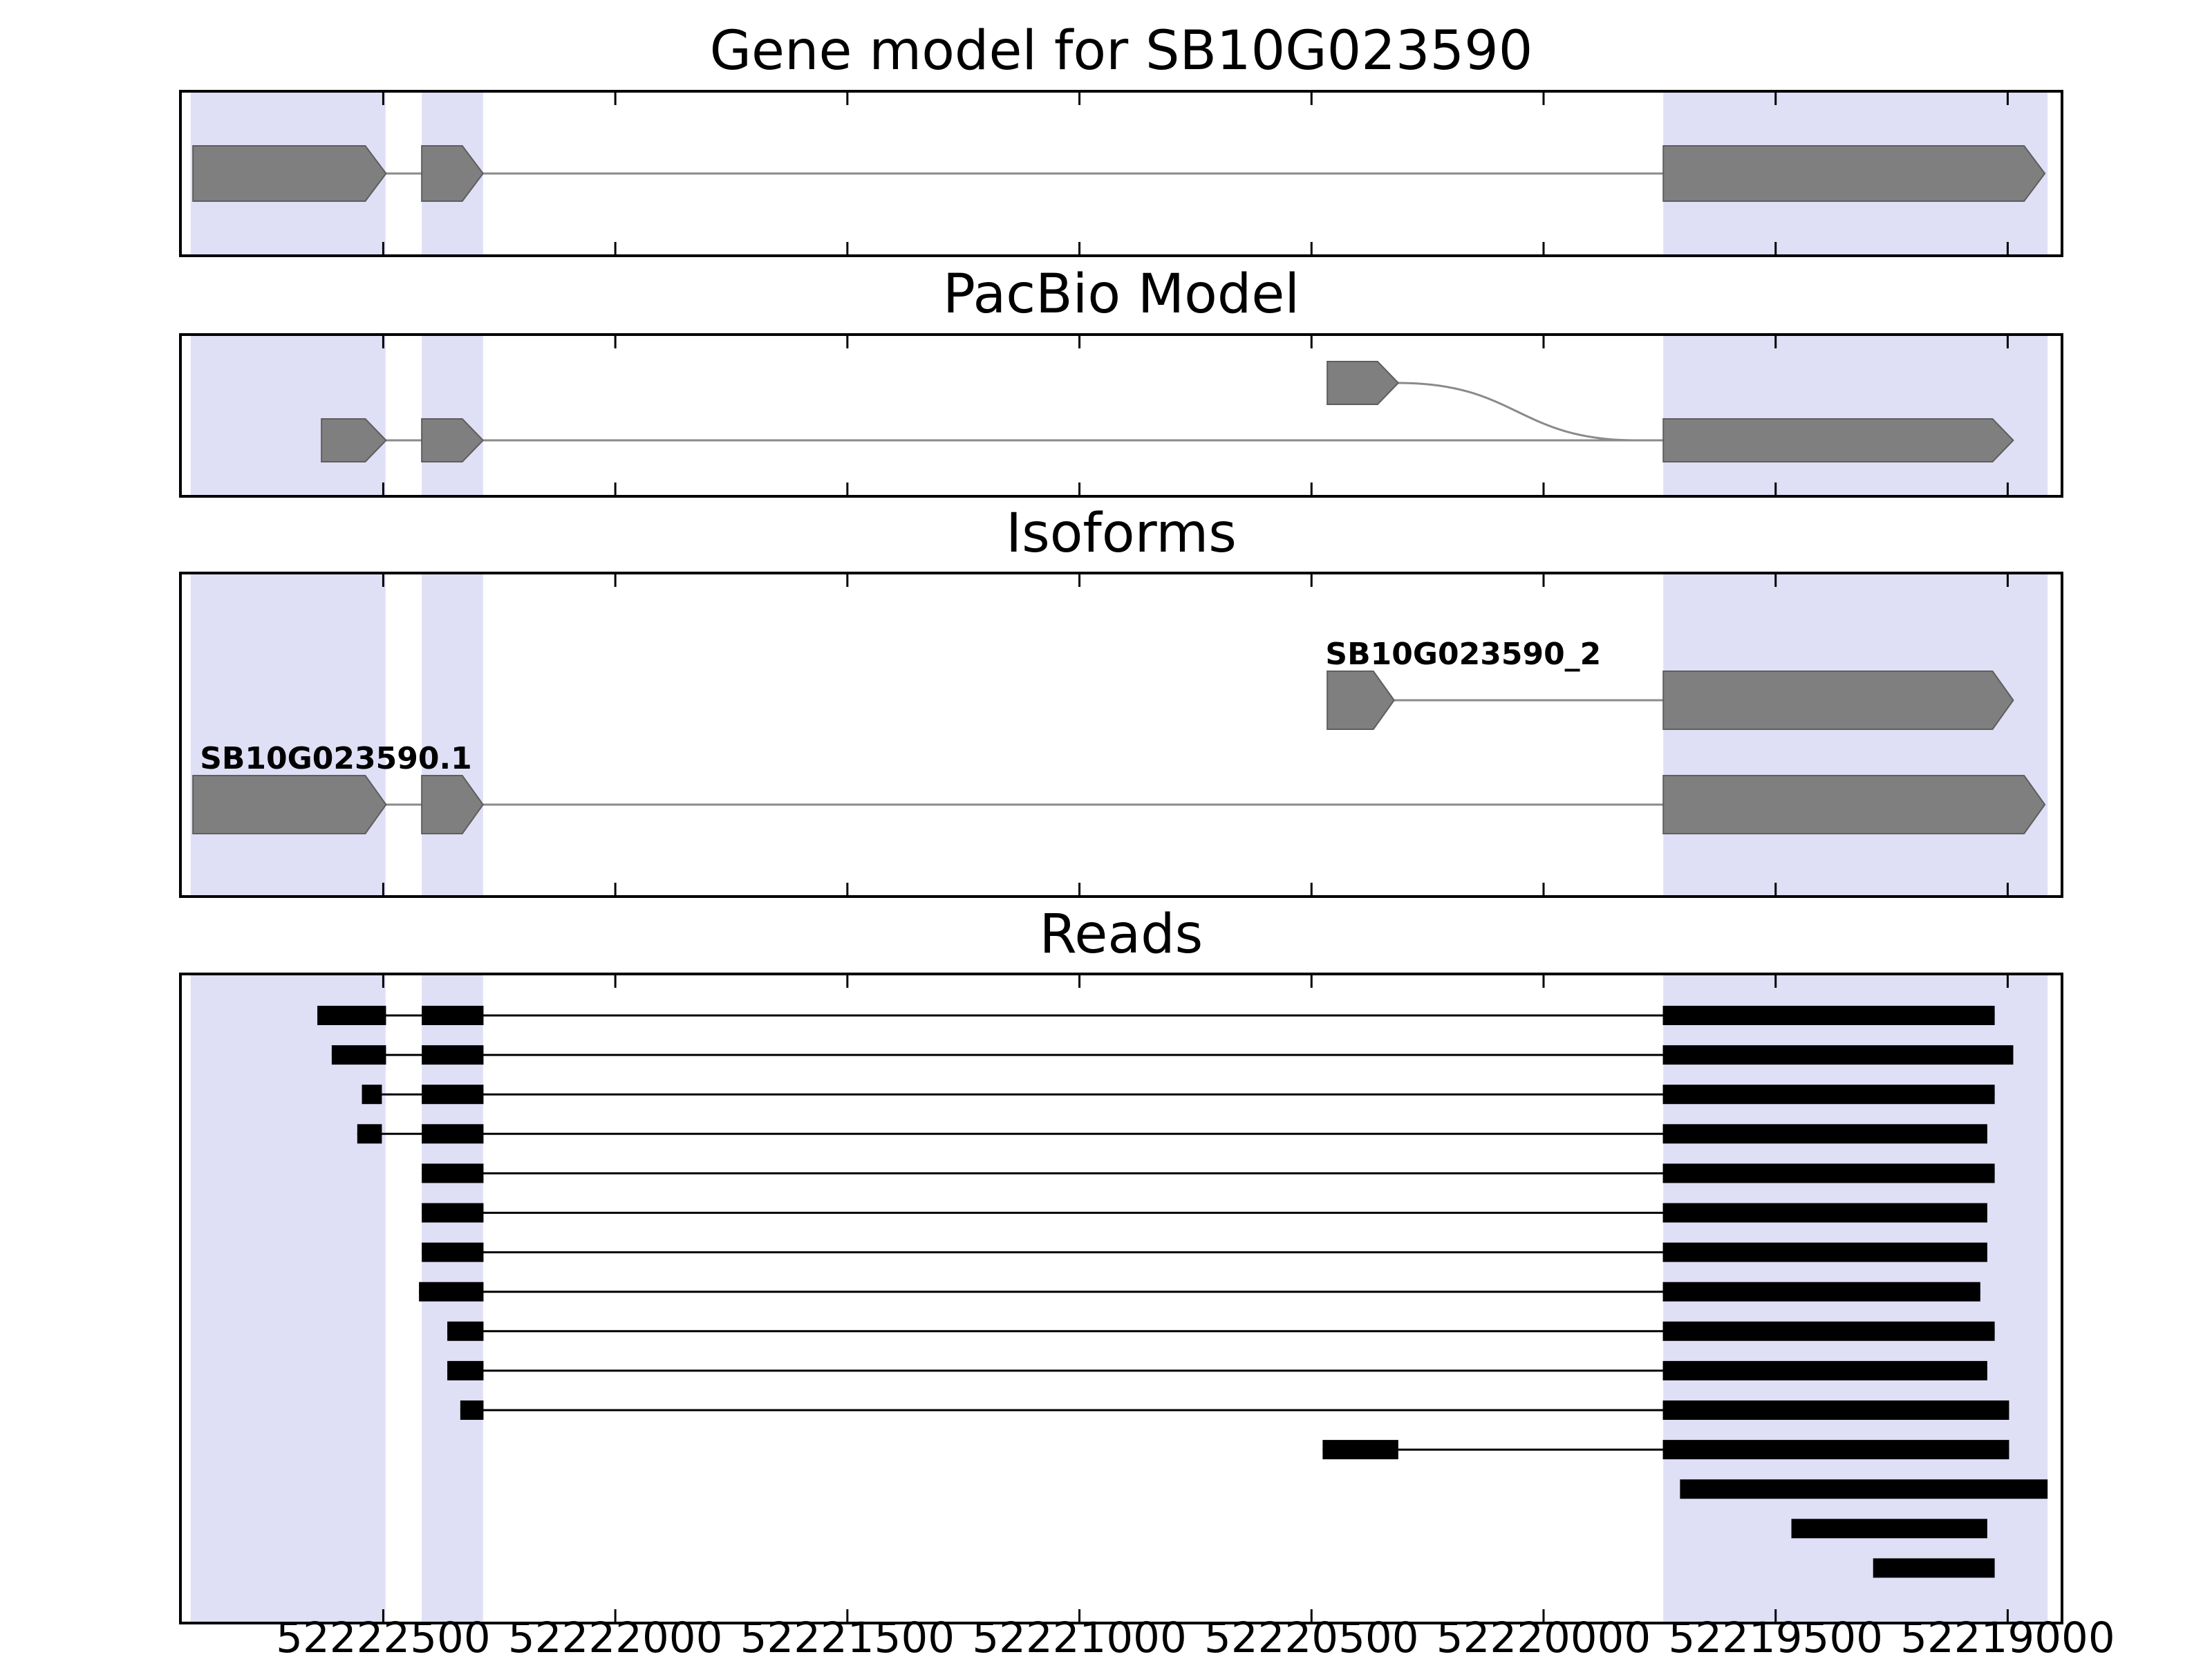 This screenshot has height=1659, width=2212. I want to click on x-tick-label: 52220500, so click(1311, 1636).